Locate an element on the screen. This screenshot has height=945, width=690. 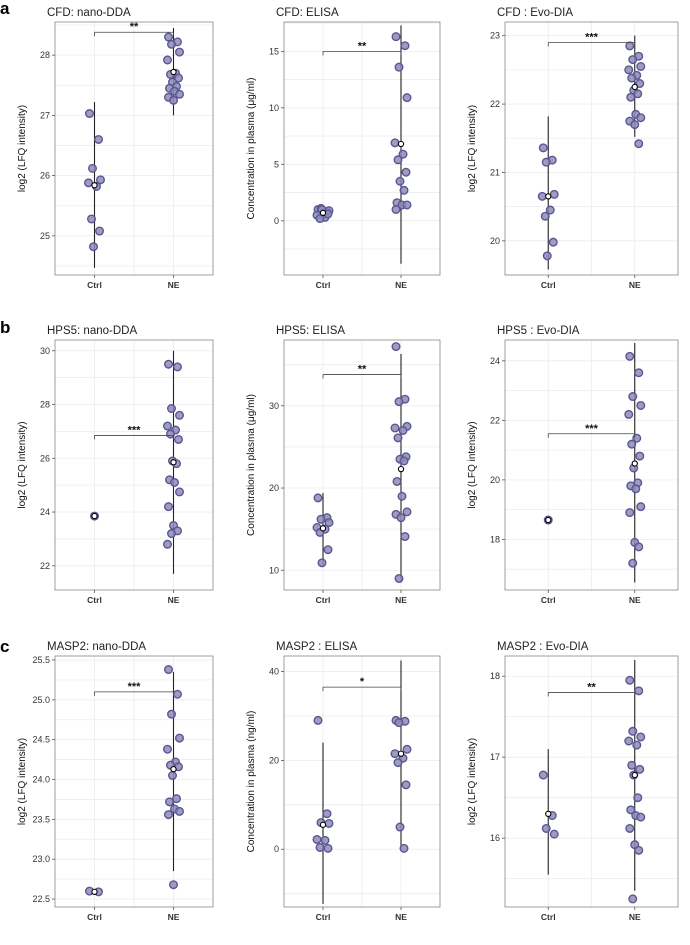
chart-7-significance-label: *** is located at coordinates (135, 687).